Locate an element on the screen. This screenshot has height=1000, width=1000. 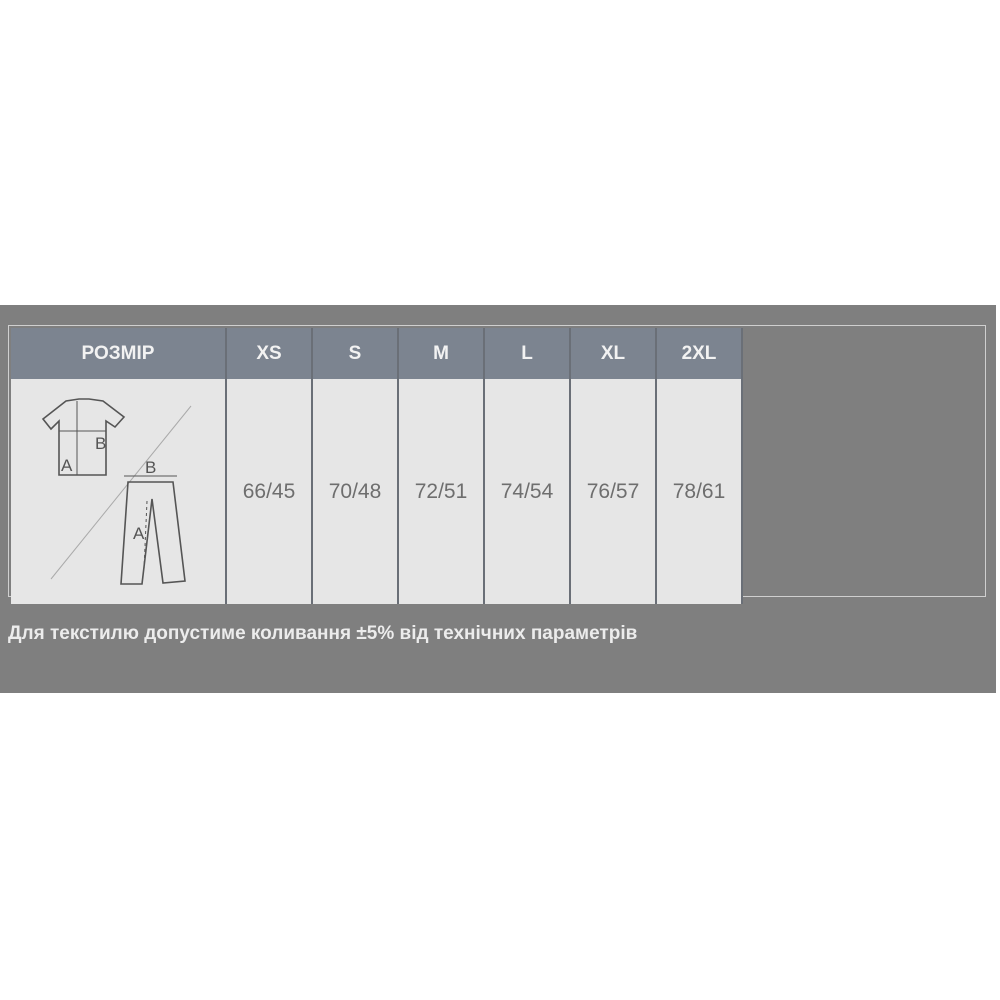
pants-label-a: A is located at coordinates (139, 533).